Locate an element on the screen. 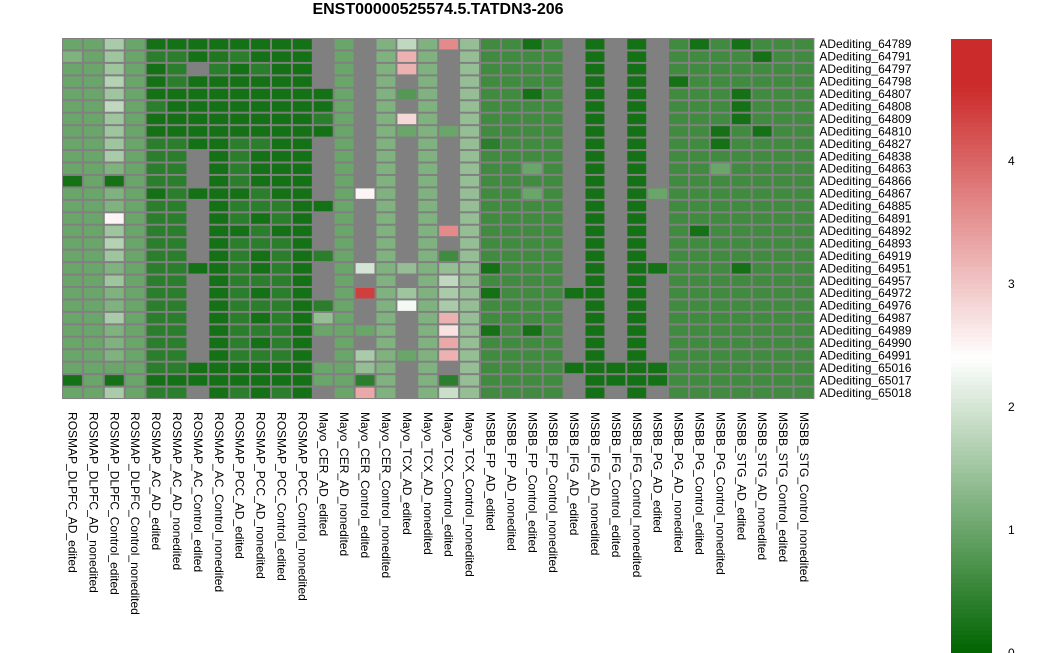 The width and height of the screenshot is (1052, 653). row-label: ADediting_64892 is located at coordinates (865, 231).